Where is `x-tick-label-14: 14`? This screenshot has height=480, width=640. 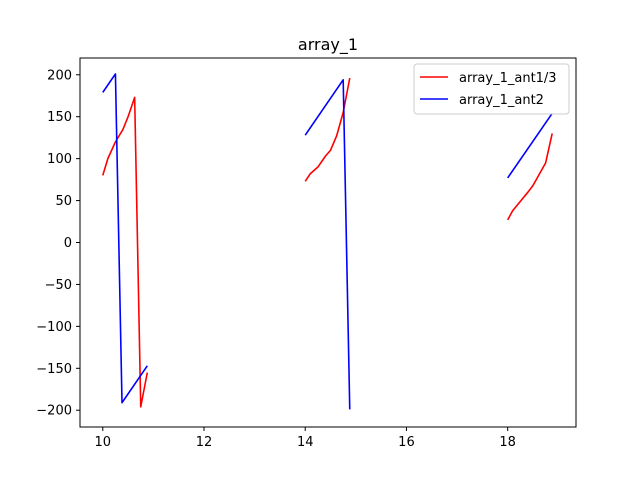
x-tick-label-14: 14 is located at coordinates (305, 442).